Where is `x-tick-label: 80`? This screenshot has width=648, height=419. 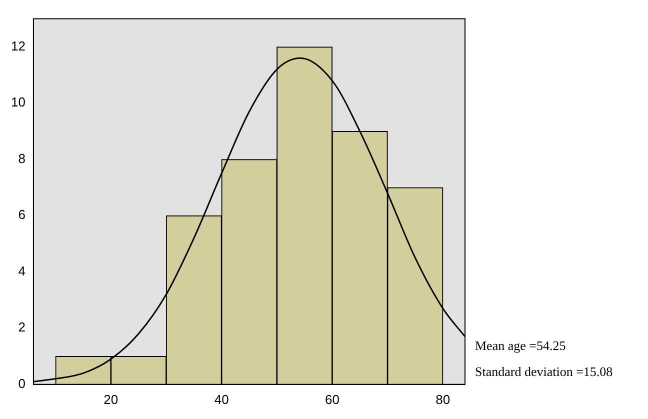 x-tick-label: 80 is located at coordinates (443, 399).